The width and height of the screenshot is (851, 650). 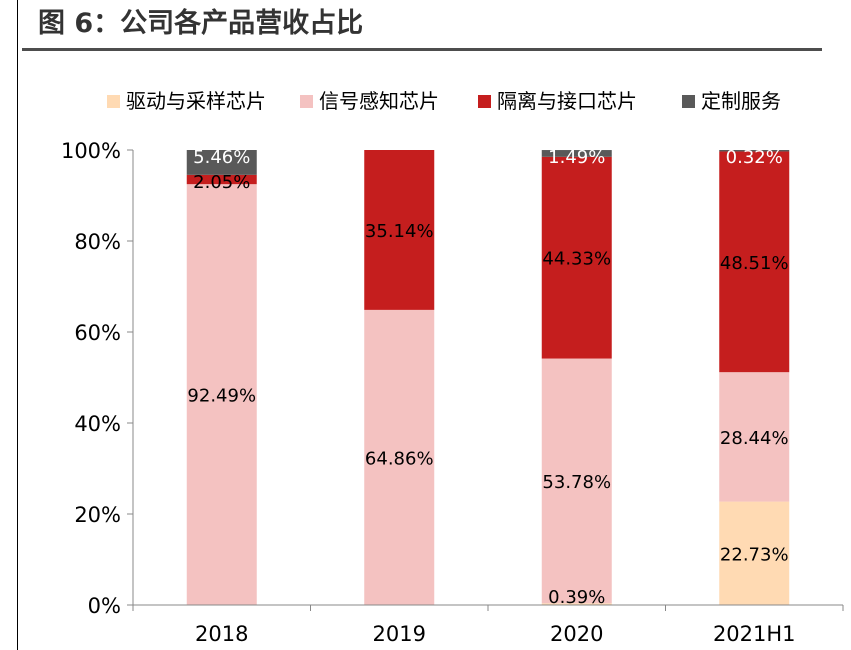 I want to click on y-tick-label: 0%, so click(x=104, y=606).